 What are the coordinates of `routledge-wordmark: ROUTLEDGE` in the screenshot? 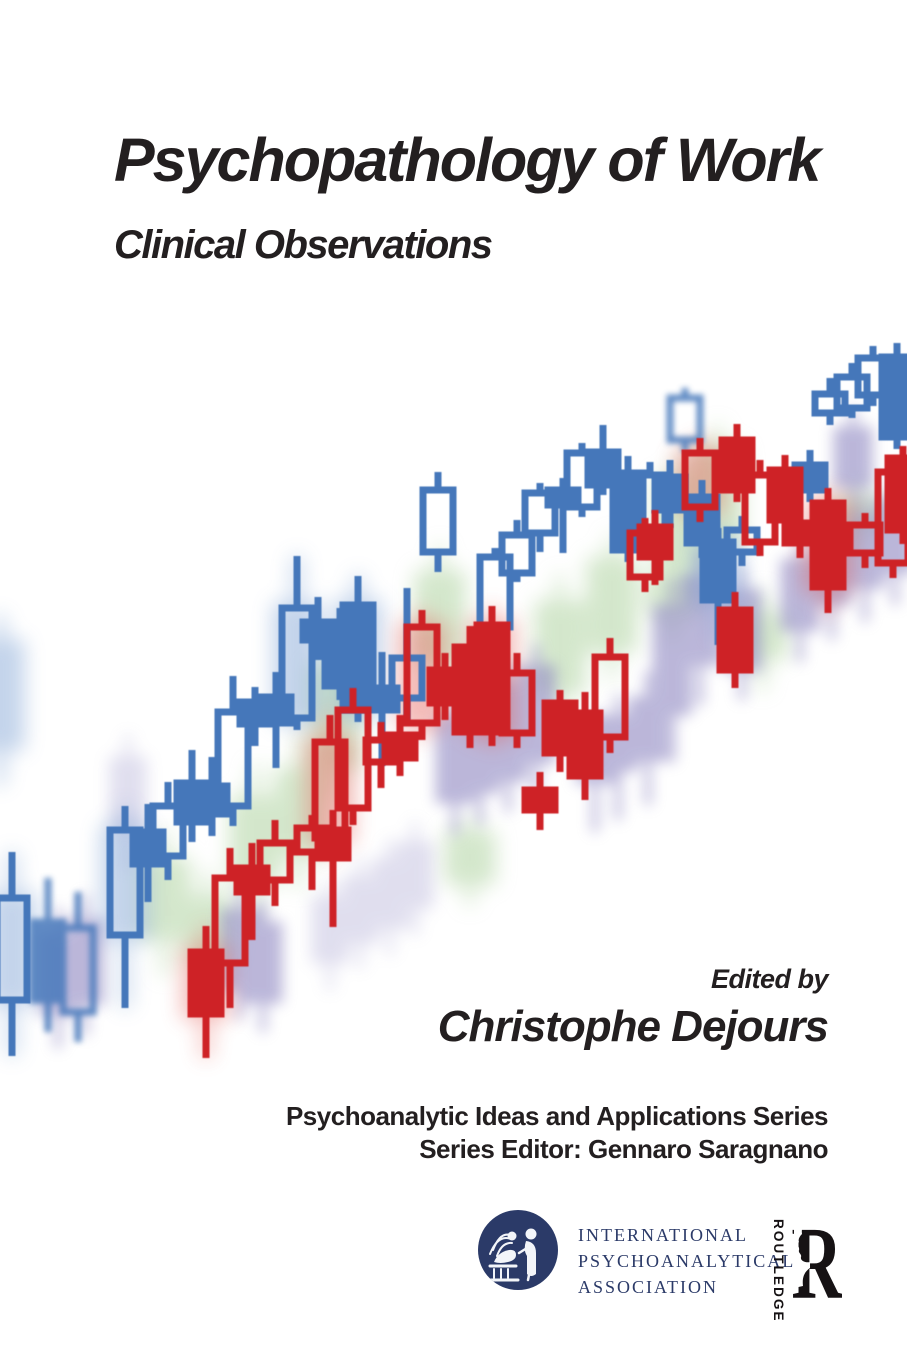 It's located at (778, 1271).